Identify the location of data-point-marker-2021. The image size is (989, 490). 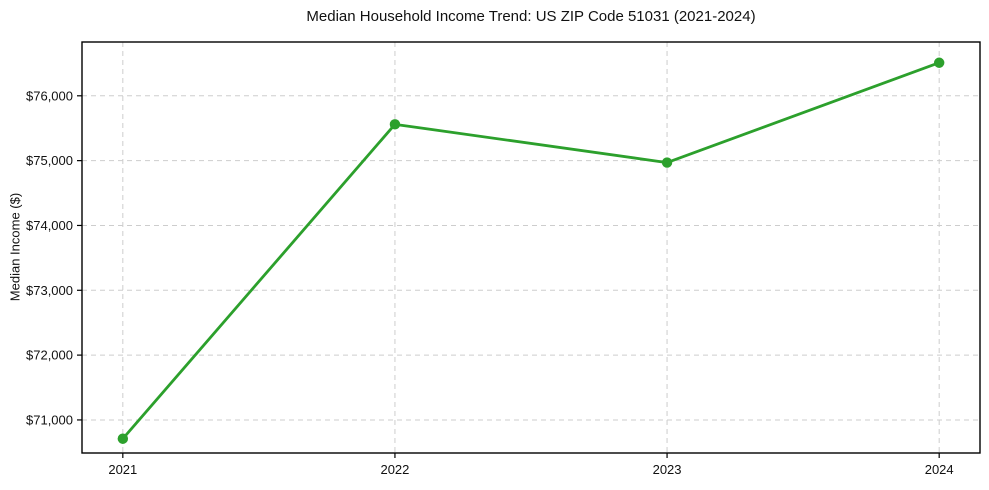
(123, 438).